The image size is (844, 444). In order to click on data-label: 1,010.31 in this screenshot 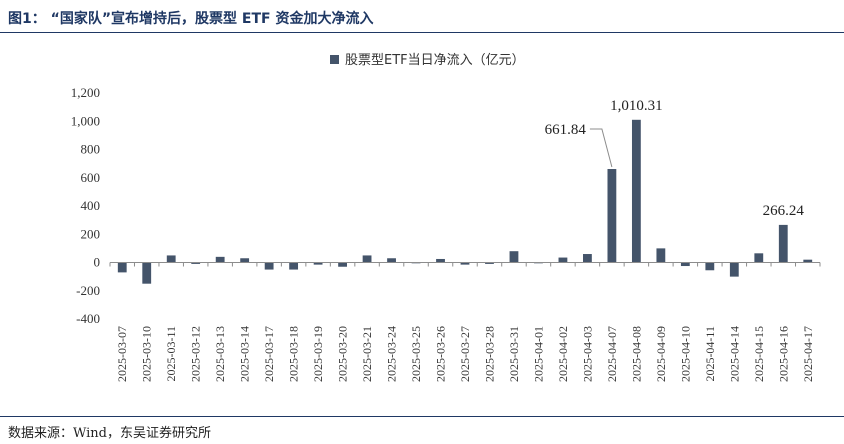, I will do `click(636, 106)`.